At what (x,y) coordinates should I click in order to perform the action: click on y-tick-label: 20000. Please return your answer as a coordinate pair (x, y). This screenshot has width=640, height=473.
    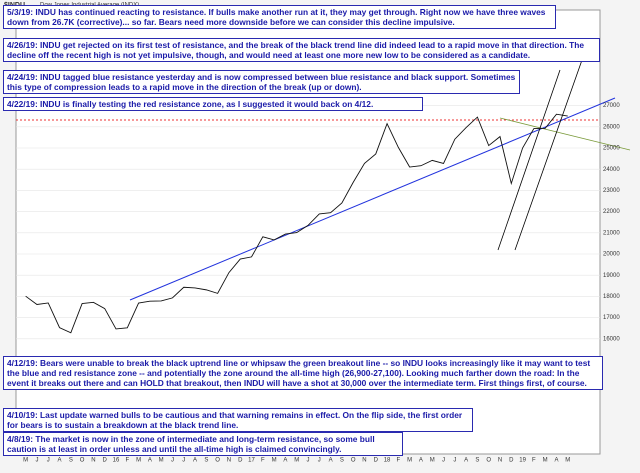
    Looking at the image, I should click on (611, 255).